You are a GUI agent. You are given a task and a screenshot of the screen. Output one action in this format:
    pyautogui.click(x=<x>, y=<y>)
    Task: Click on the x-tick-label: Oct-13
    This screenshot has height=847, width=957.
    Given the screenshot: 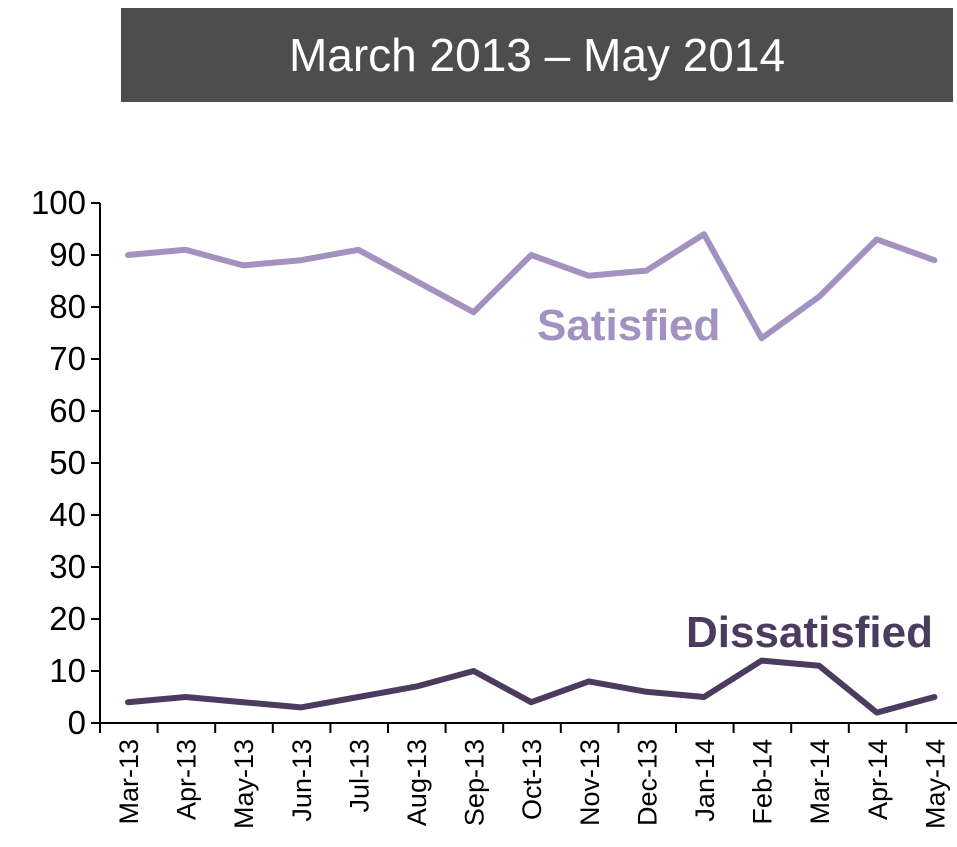 What is the action you would take?
    pyautogui.click(x=532, y=779)
    